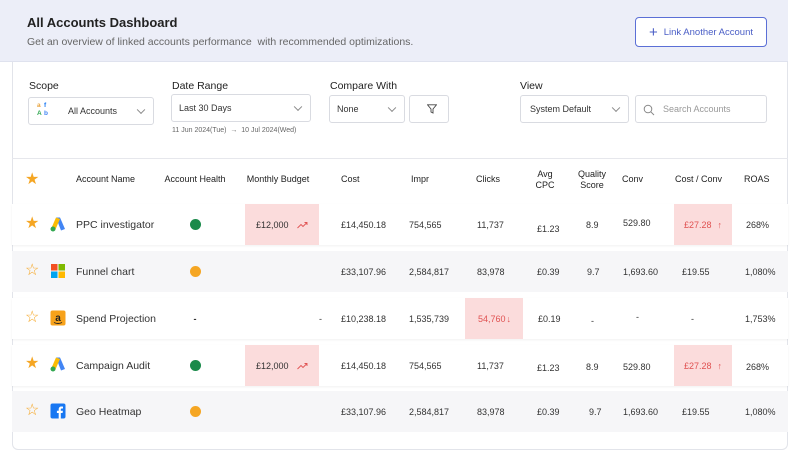  What do you see at coordinates (58, 318) in the screenshot?
I see `svg-text: a` at bounding box center [58, 318].